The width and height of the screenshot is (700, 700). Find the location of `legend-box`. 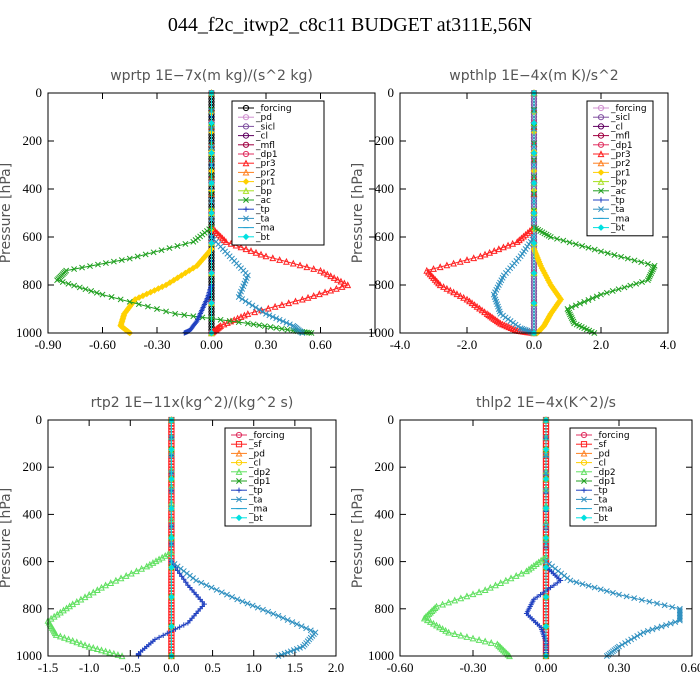

legend-box is located at coordinates (278, 173).